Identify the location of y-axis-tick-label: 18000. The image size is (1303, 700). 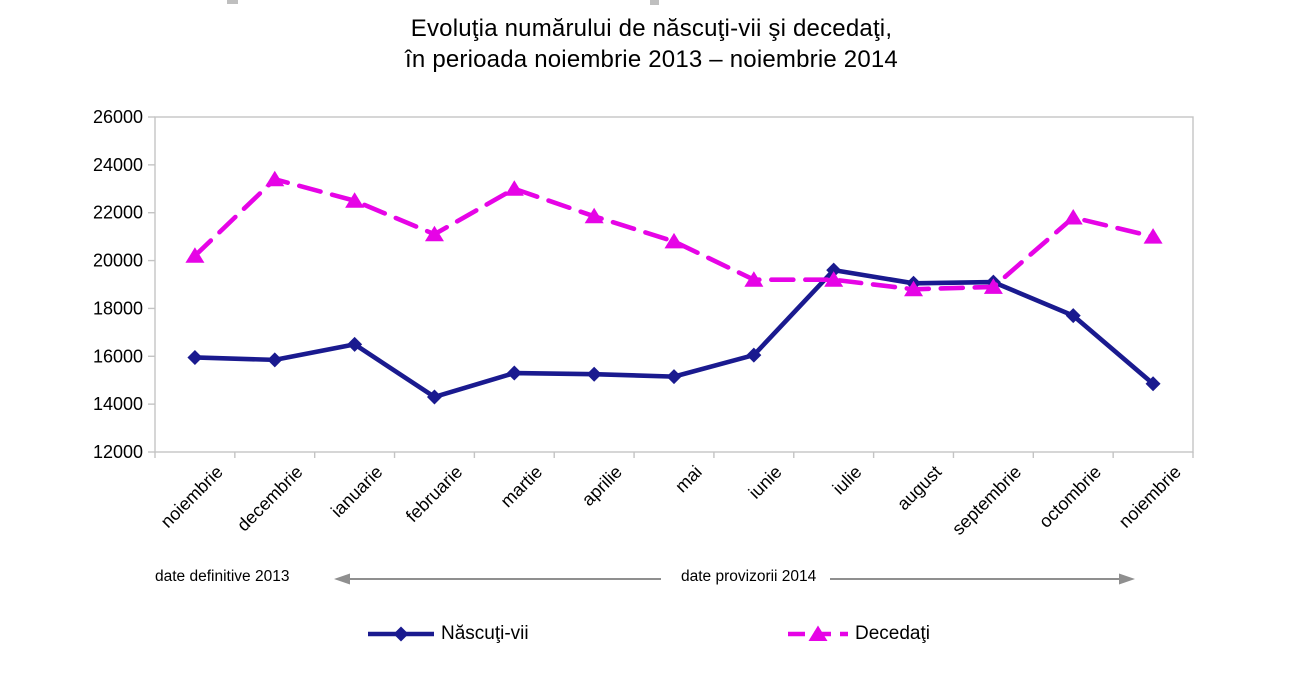
(118, 308).